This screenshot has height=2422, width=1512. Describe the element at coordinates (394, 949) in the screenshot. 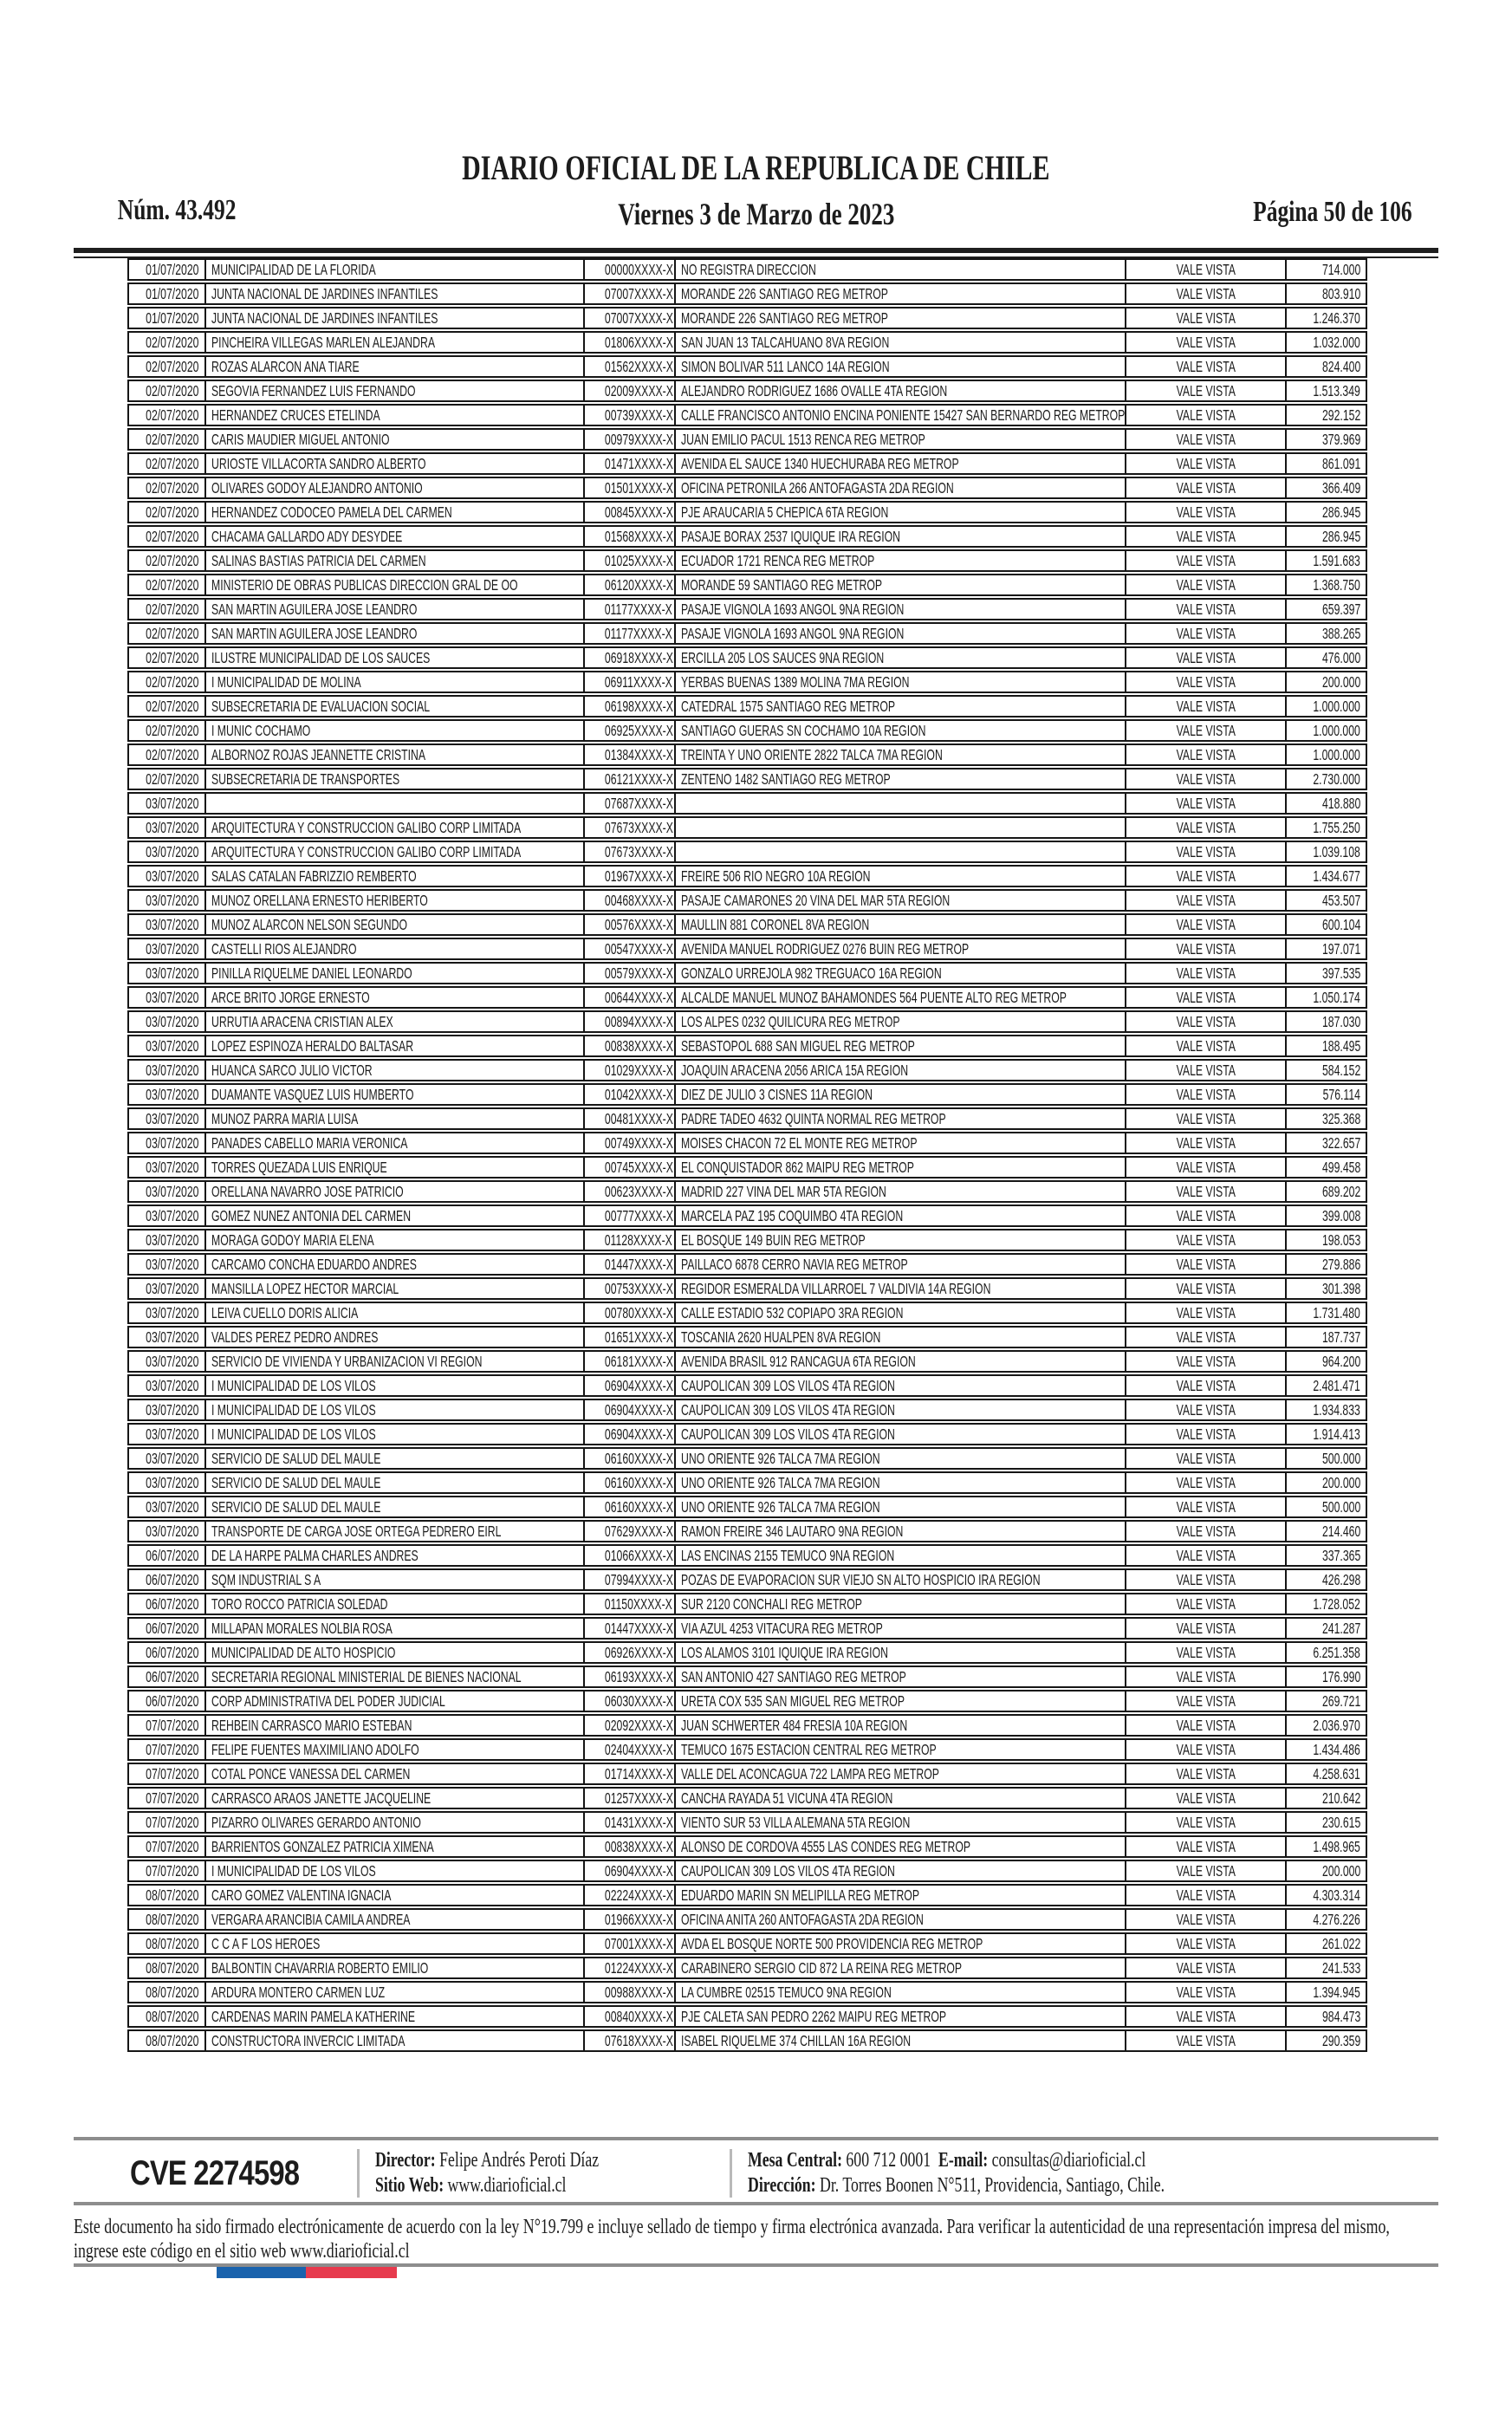

I see `cell-beneficiary: CASTELLI RIOS ALEJANDRO` at that location.